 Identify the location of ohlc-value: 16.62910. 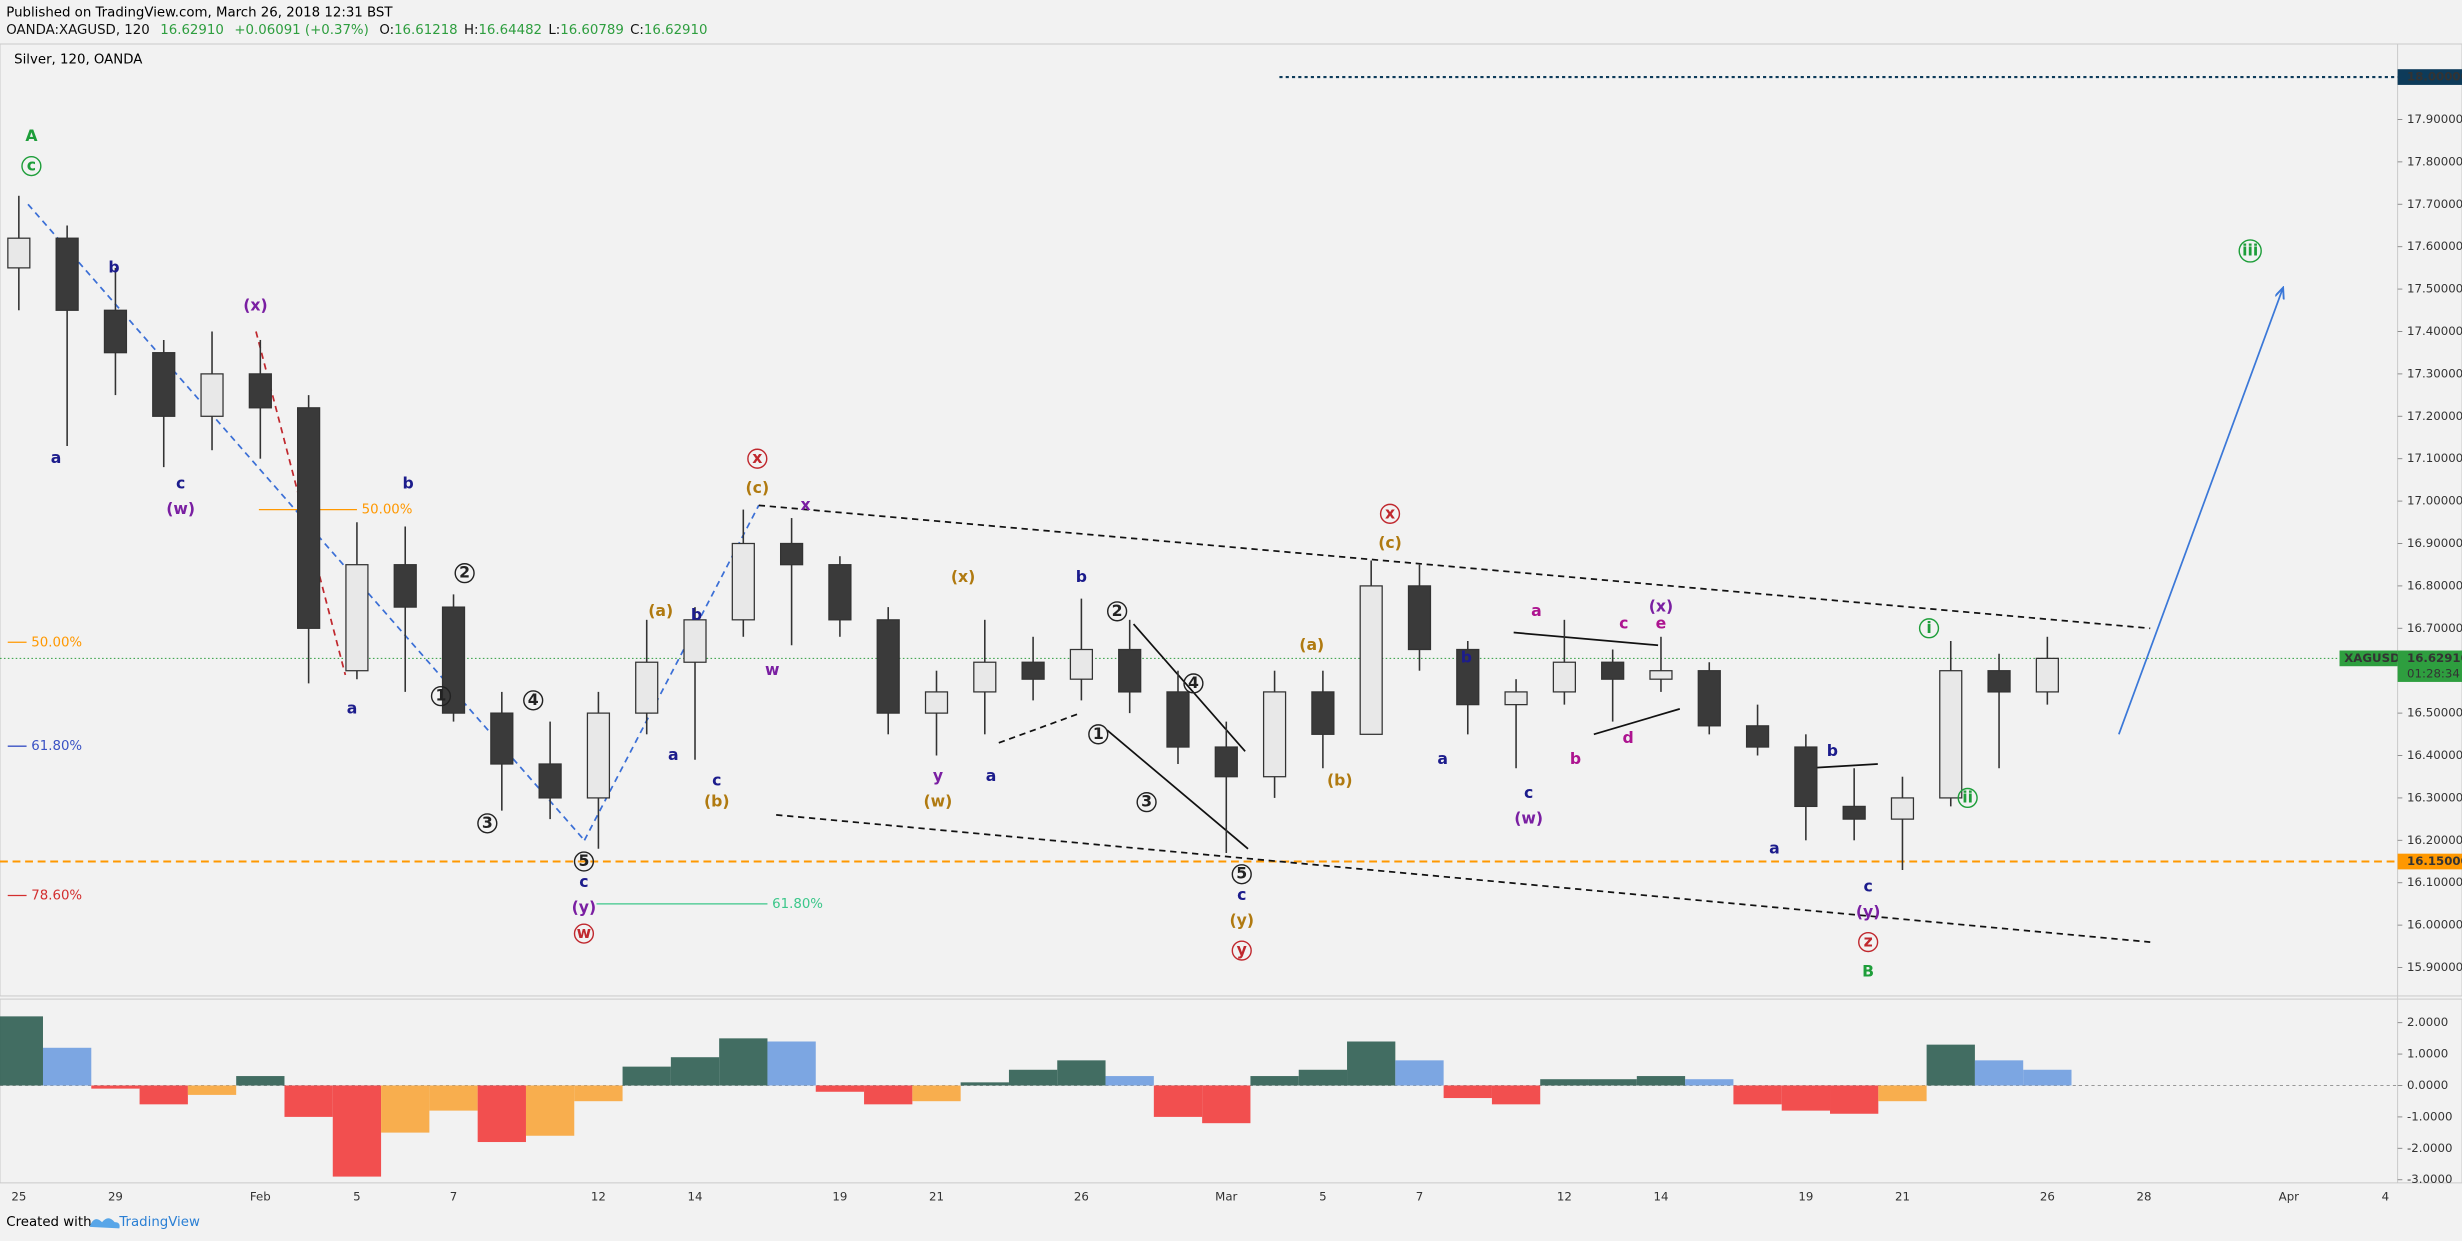
(676, 30).